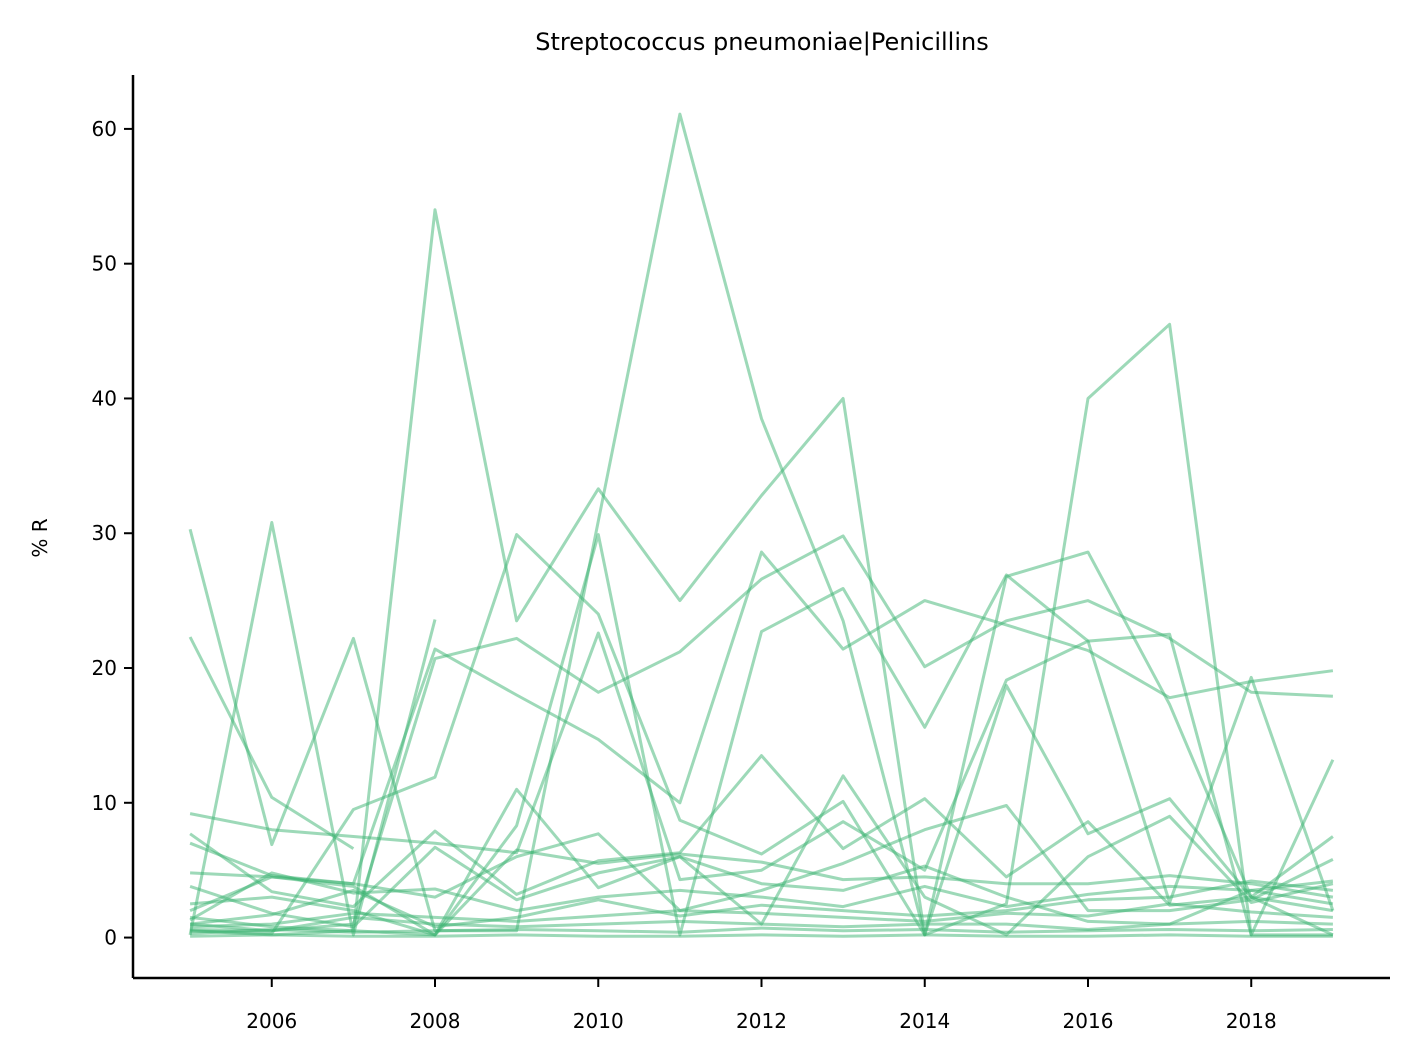 This screenshot has width=1417, height=1062. What do you see at coordinates (761, 1021) in the screenshot?
I see `x-tick-label: 2012` at bounding box center [761, 1021].